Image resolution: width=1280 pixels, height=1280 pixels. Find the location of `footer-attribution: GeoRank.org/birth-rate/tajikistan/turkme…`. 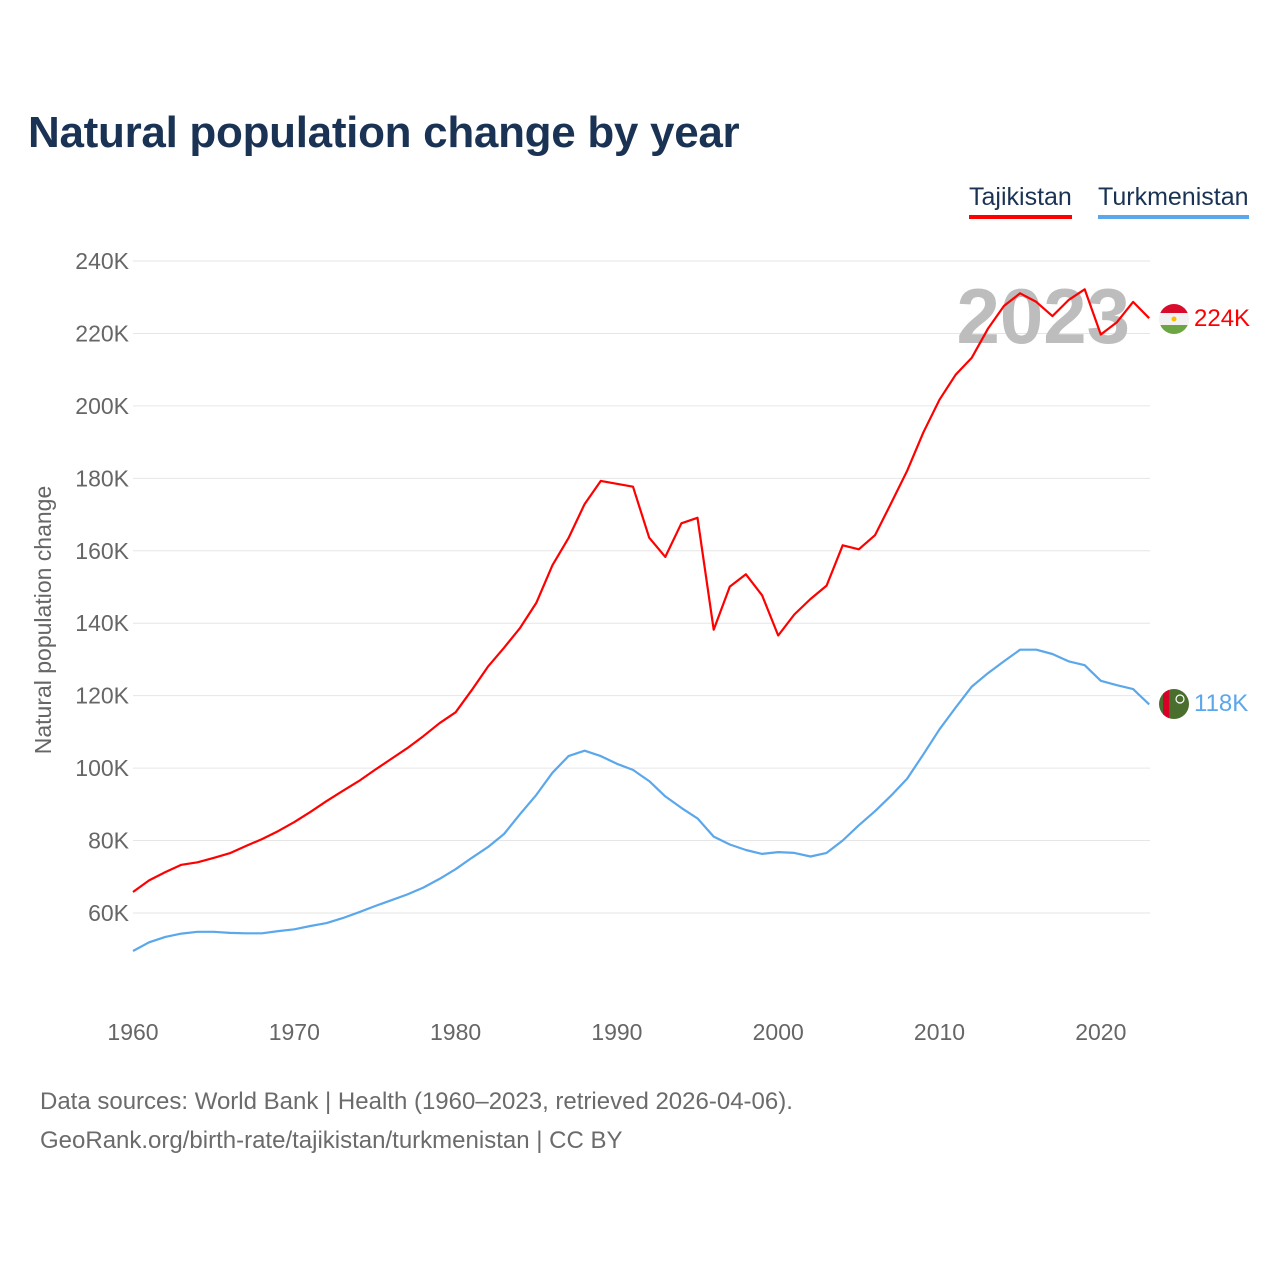

footer-attribution: GeoRank.org/birth-rate/tajikistan/turkme… is located at coordinates (331, 1140).